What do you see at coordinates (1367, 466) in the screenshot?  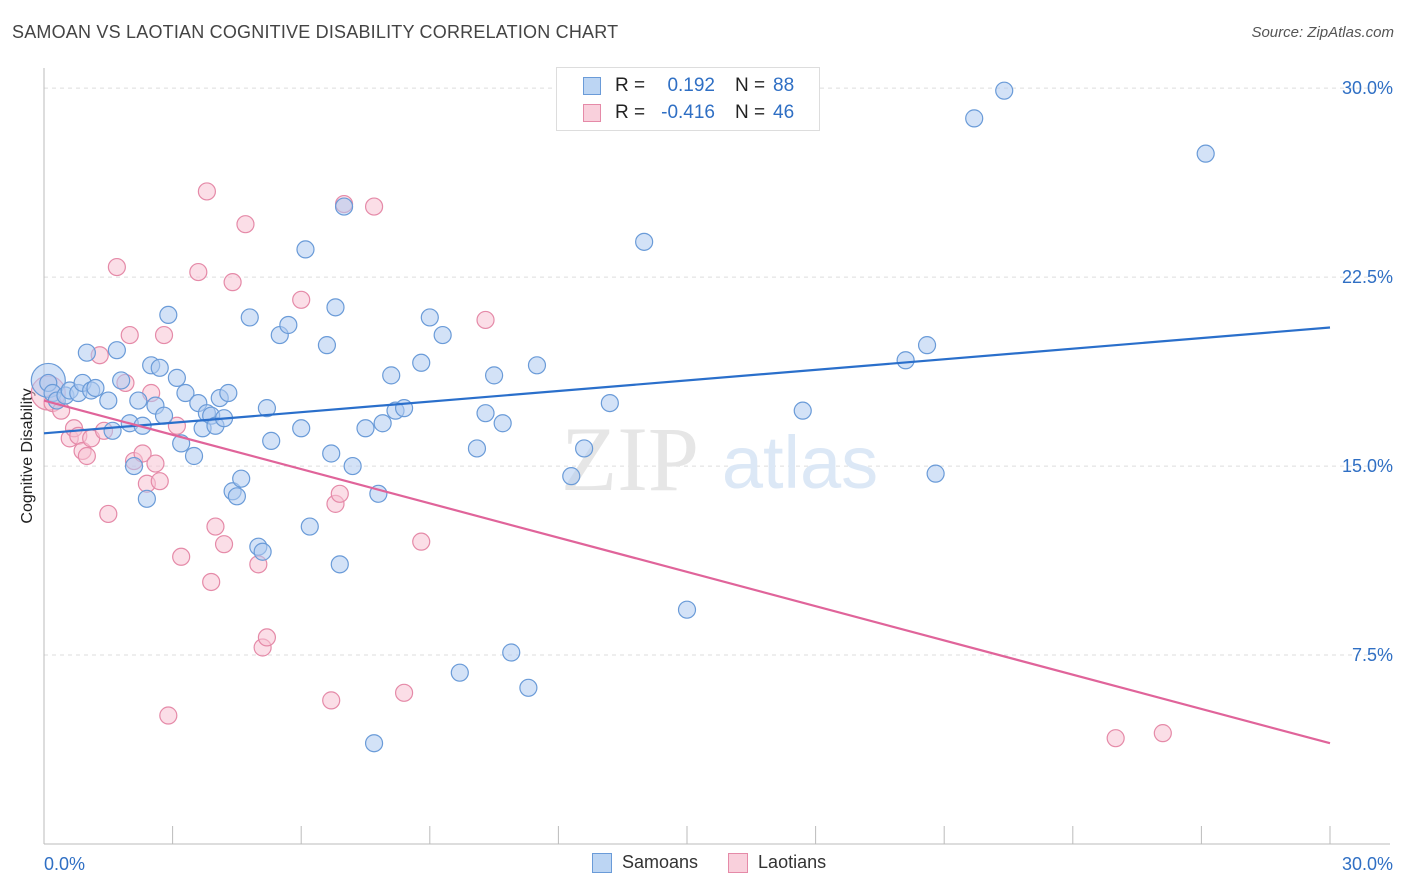 I see `y-tick-label: 15.0%` at bounding box center [1367, 466].